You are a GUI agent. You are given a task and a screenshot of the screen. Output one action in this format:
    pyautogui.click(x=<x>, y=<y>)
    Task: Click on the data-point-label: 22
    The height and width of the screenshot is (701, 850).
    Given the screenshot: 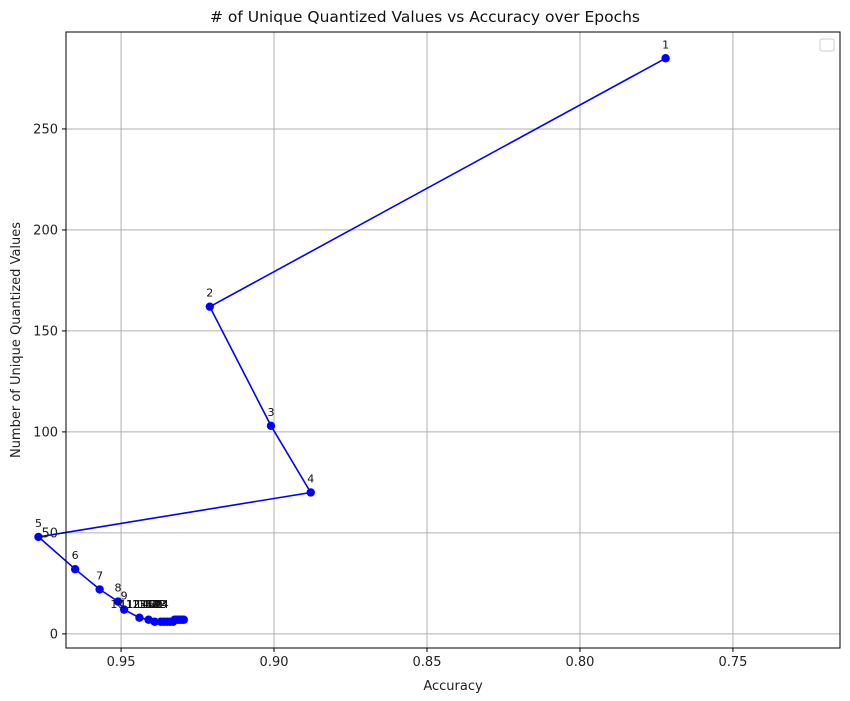 What is the action you would take?
    pyautogui.click(x=159, y=604)
    